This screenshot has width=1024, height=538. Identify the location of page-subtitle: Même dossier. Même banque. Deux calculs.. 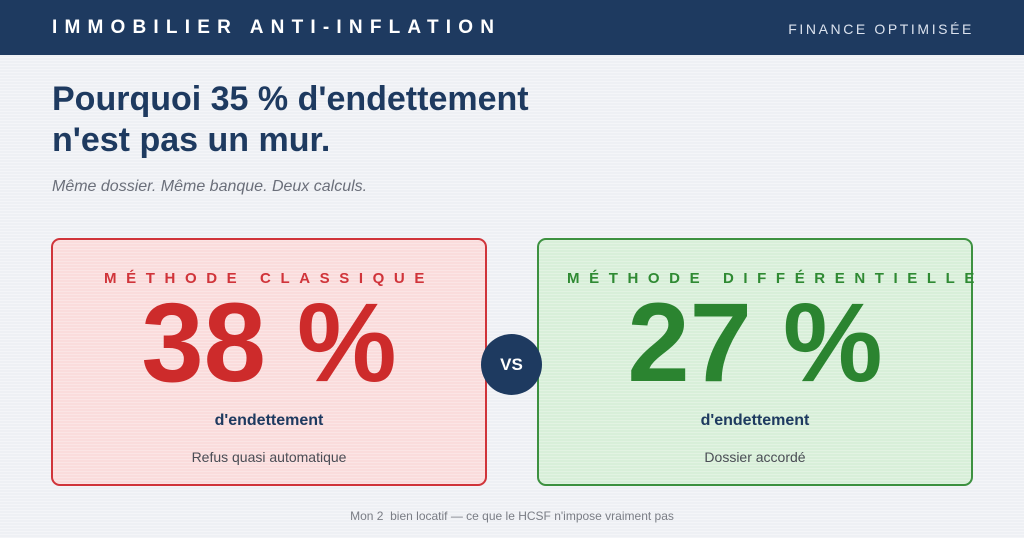
(210, 186).